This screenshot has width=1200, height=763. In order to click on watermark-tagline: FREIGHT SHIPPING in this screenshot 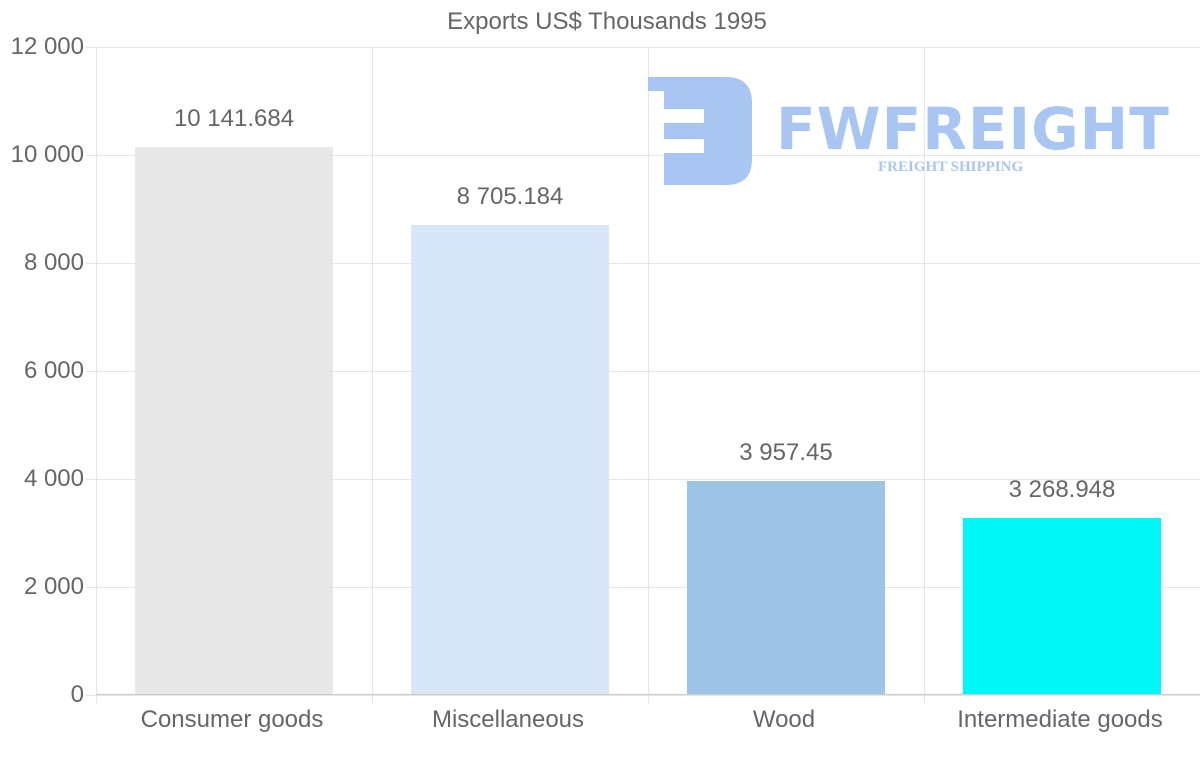, I will do `click(951, 167)`.